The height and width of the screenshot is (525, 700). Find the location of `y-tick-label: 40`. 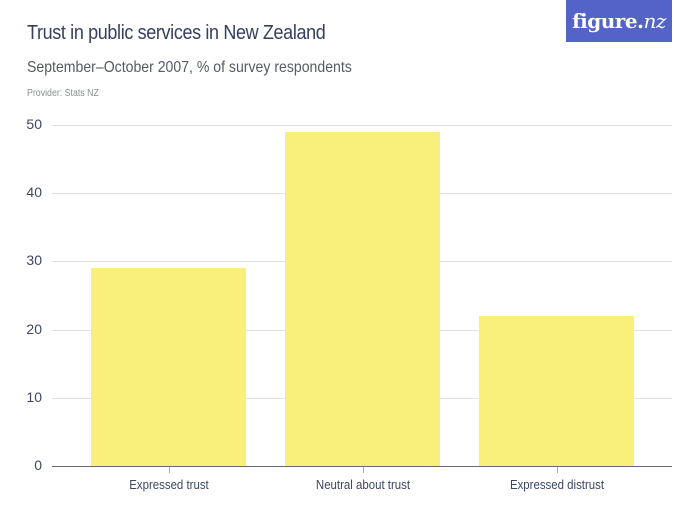

y-tick-label: 40 is located at coordinates (34, 192).